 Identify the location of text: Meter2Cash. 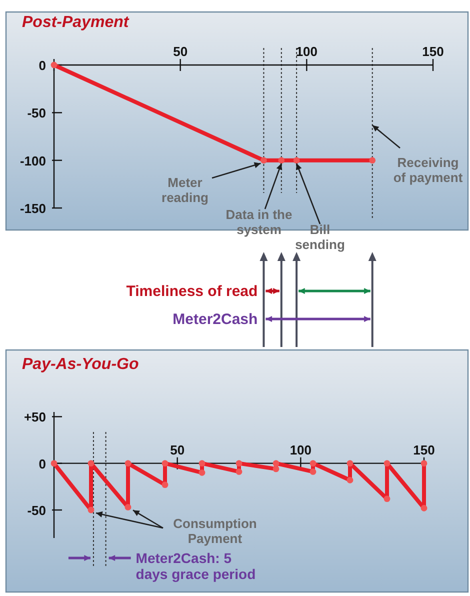
(215, 319).